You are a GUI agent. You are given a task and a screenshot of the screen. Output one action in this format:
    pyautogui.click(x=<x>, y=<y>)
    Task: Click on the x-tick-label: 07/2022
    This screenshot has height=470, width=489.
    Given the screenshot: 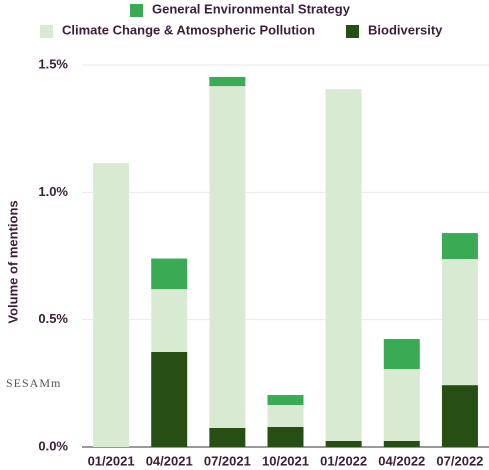 What is the action you would take?
    pyautogui.click(x=459, y=460)
    